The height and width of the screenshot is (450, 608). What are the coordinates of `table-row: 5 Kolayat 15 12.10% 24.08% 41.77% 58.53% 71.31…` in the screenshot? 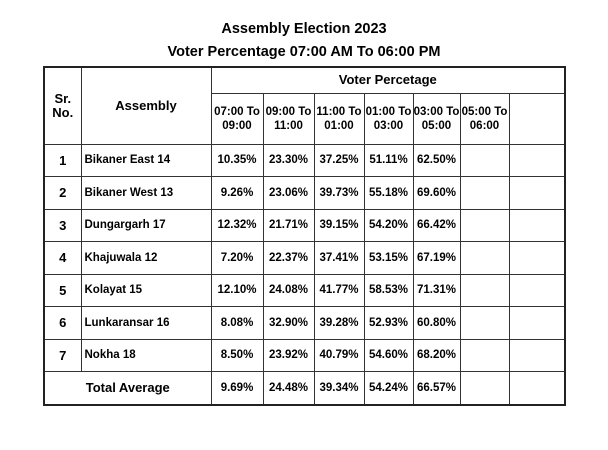 It's located at (304, 290).